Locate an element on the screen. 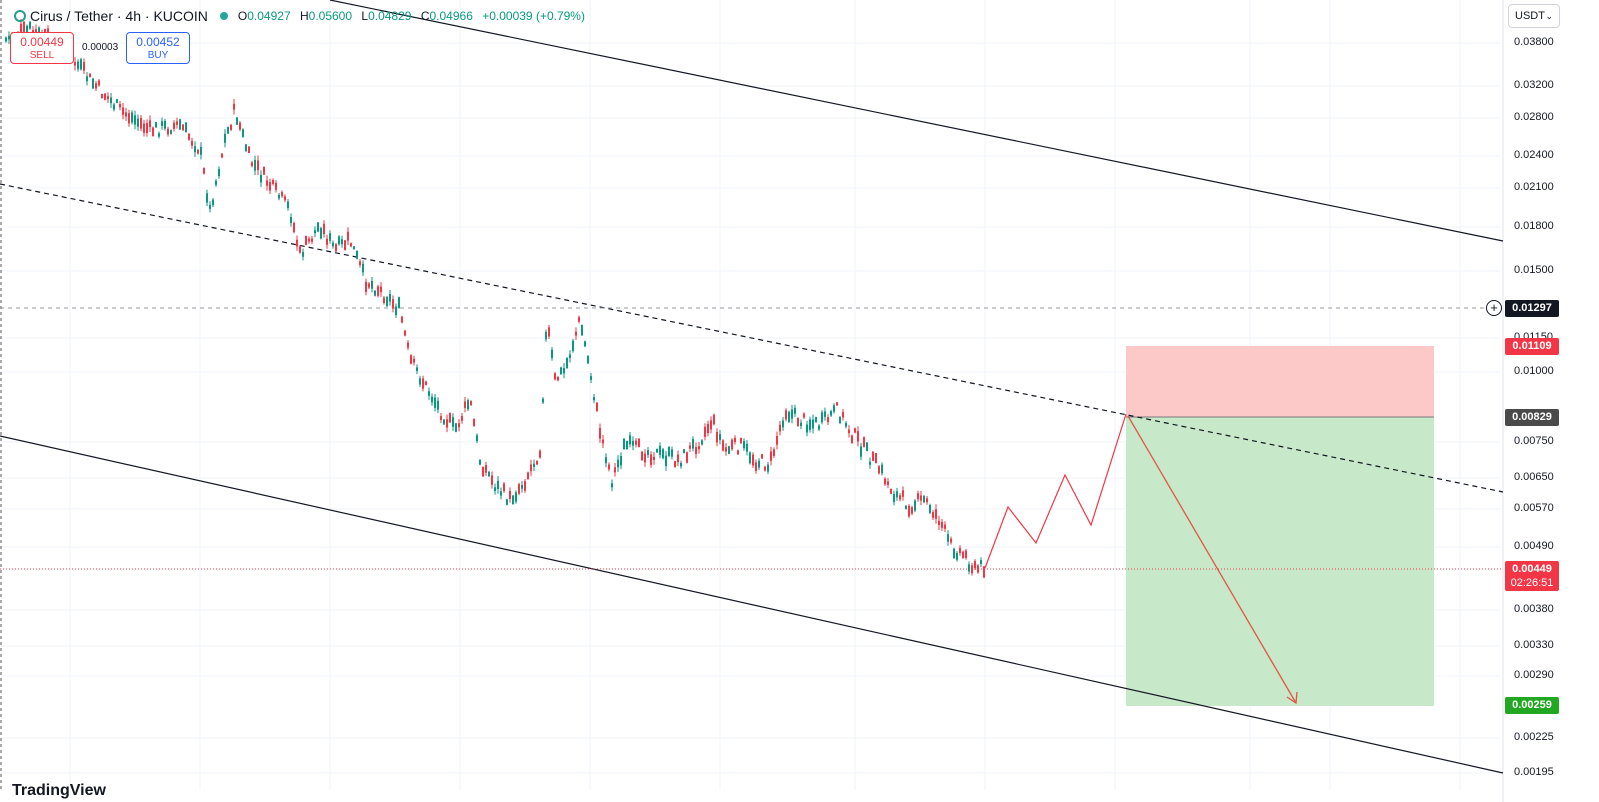  currency-selector: USDT ⌄ is located at coordinates (1534, 16).